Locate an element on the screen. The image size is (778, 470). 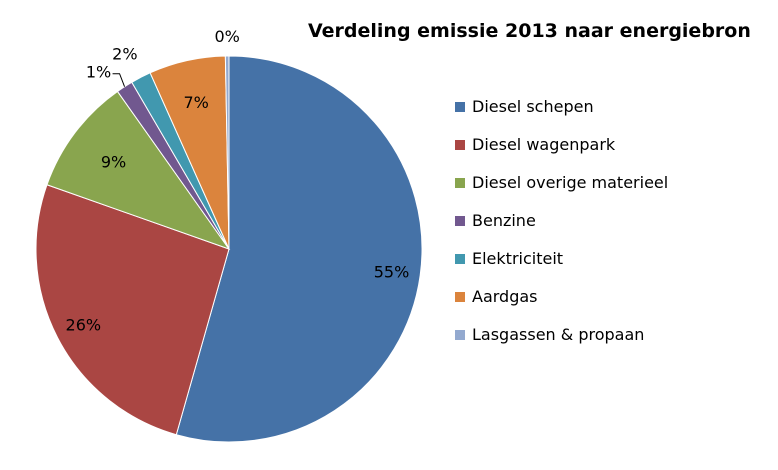
data-label: 55% is located at coordinates (392, 272).